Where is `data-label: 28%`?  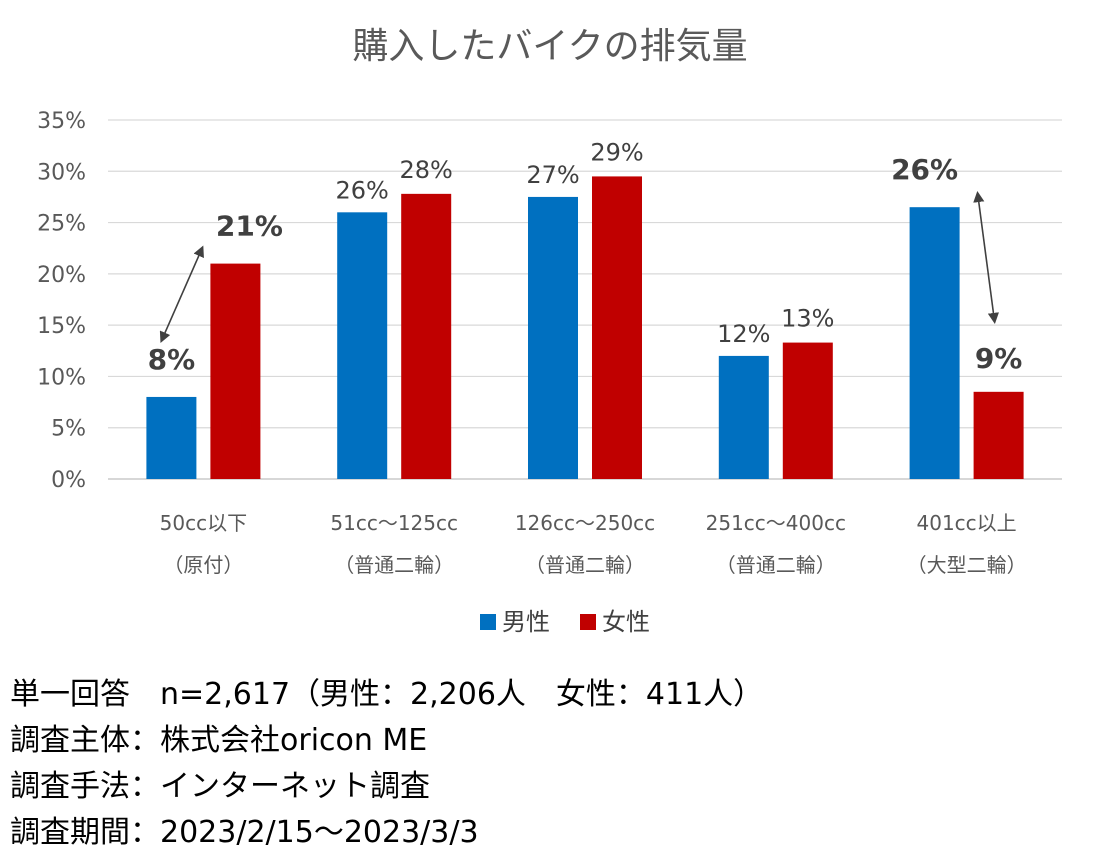 data-label: 28% is located at coordinates (426, 170).